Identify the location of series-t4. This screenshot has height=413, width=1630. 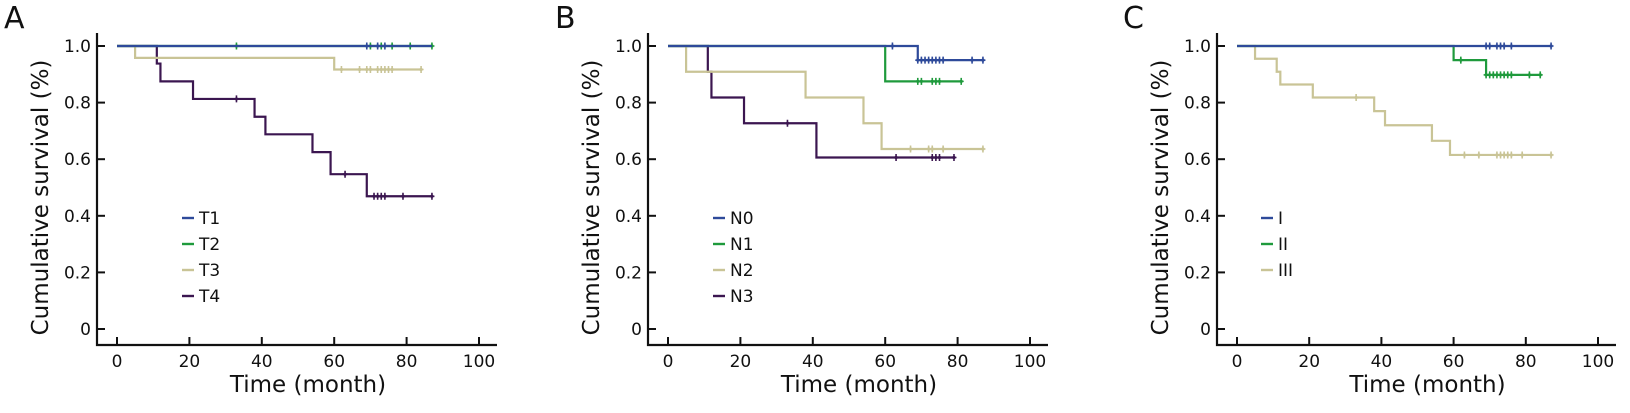
(276, 122).